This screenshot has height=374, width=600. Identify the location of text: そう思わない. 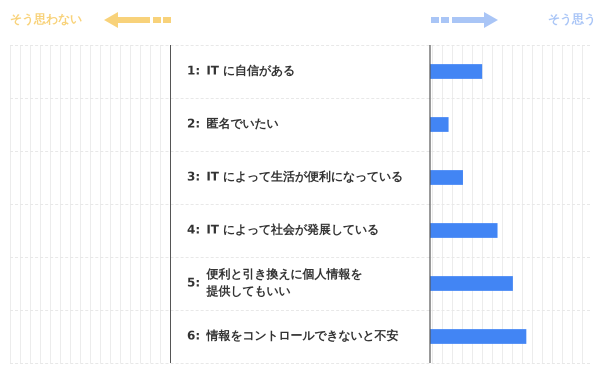
(46, 19).